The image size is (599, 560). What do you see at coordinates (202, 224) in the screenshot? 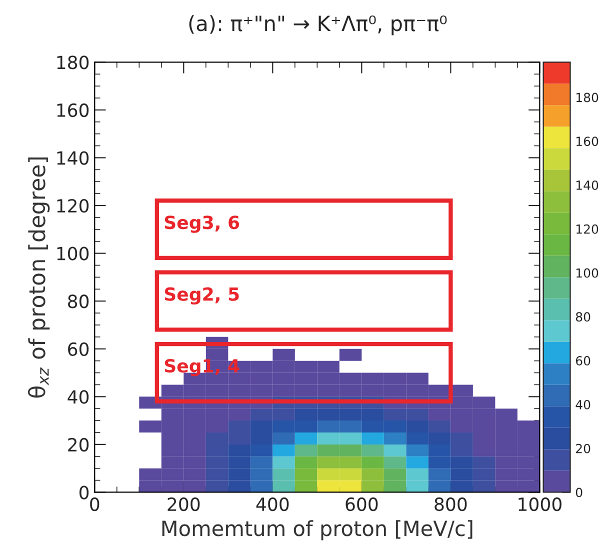
I see `annotation: Seg3, 6` at bounding box center [202, 224].